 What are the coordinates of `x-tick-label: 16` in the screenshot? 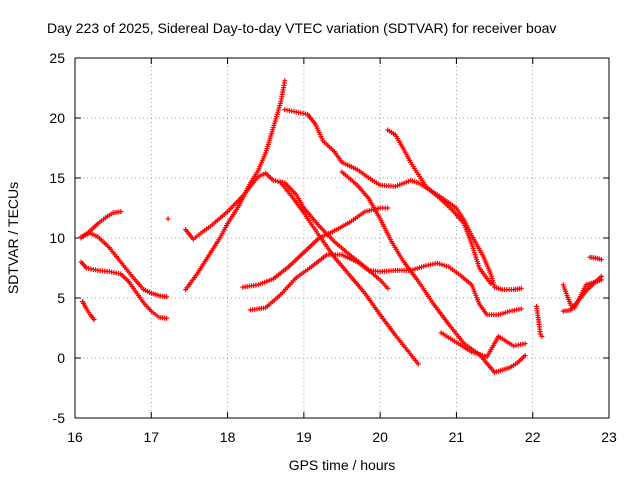 It's located at (75, 437).